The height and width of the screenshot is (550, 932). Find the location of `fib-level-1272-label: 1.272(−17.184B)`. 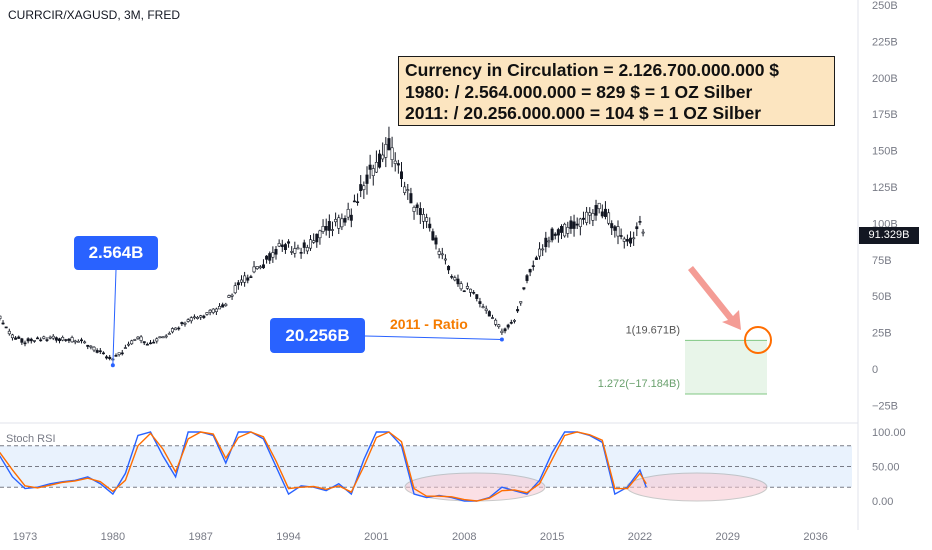

fib-level-1272-label: 1.272(−17.184B) is located at coordinates (639, 384).